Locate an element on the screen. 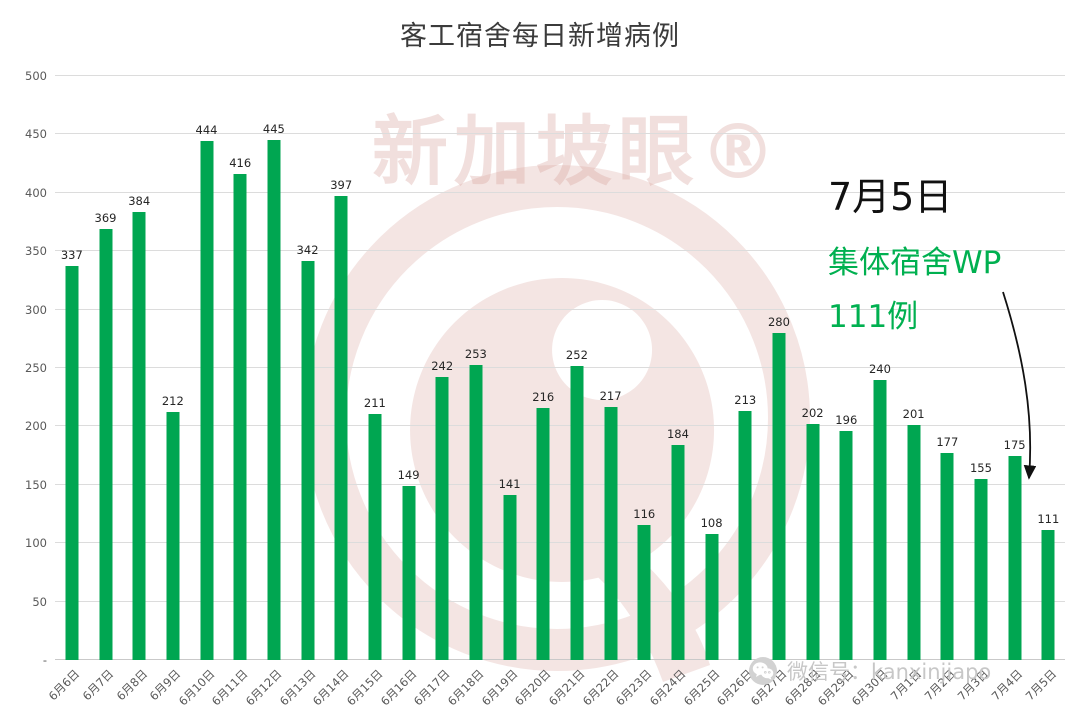 The image size is (1080, 727). x-tick-label: 6月11日 is located at coordinates (230, 687).